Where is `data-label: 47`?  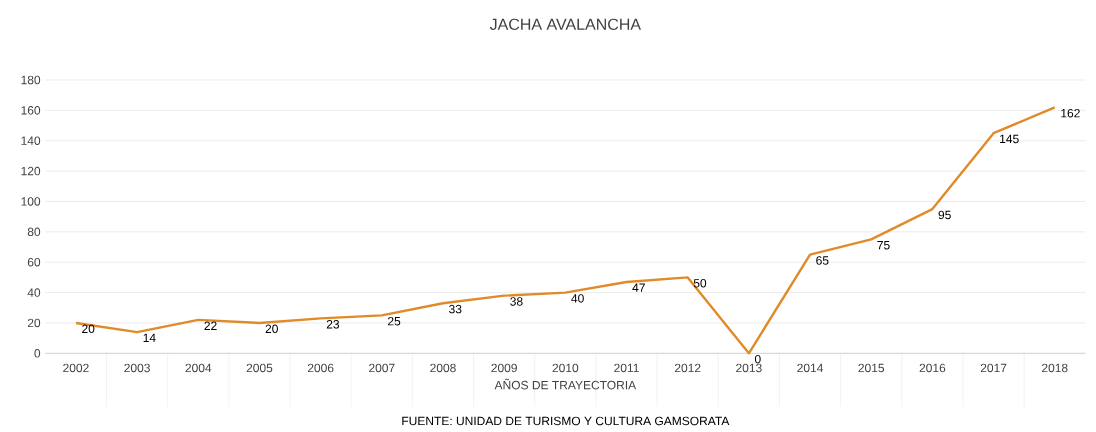
data-label: 47 is located at coordinates (638, 287).